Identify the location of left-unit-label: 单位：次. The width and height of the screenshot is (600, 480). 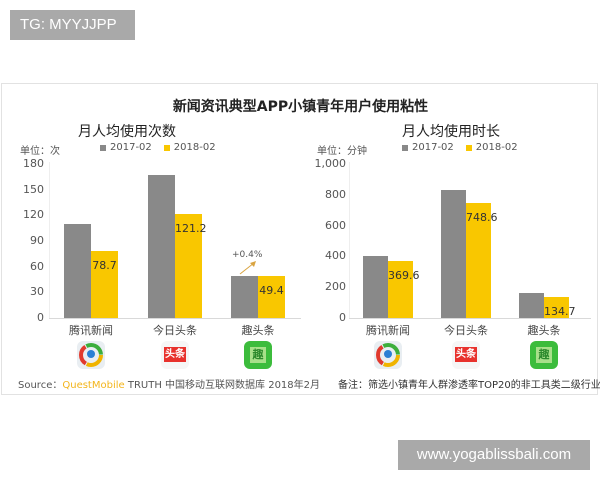
(40, 151).